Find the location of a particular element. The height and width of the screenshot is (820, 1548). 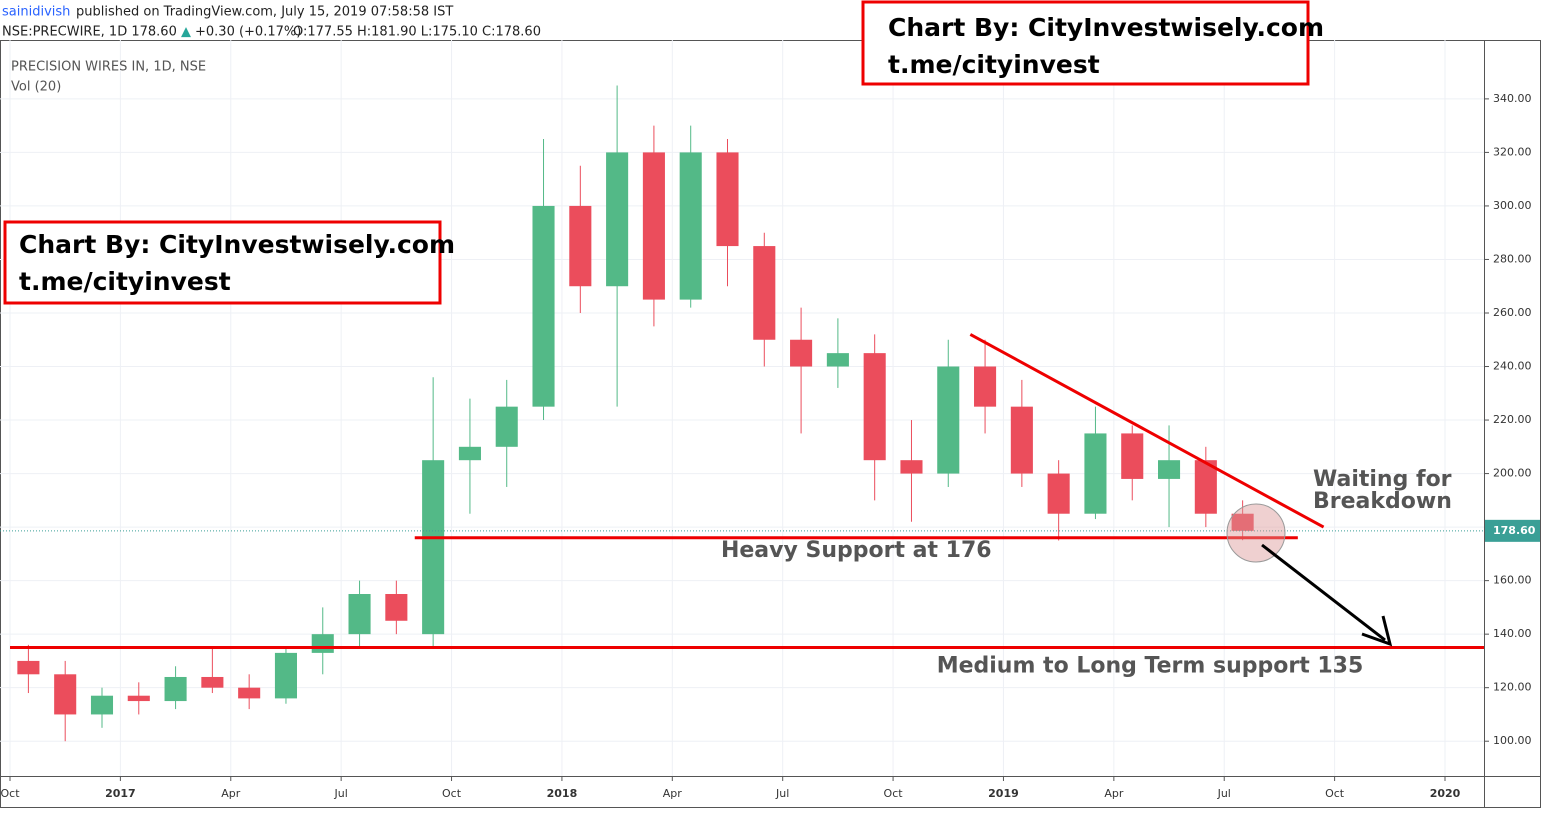

y-tick-label: 340.00 is located at coordinates (1512, 98).